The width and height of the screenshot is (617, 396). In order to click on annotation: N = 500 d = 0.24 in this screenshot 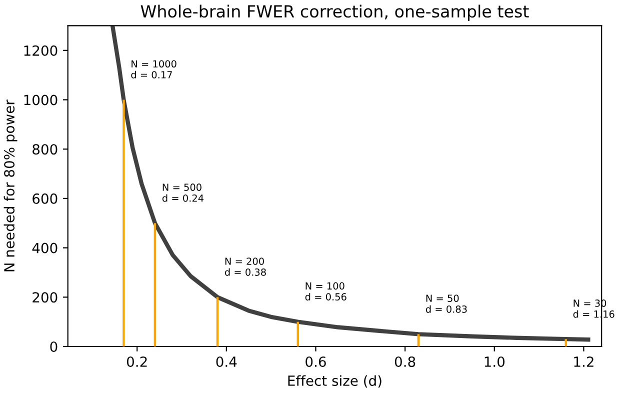, I will do `click(183, 193)`.